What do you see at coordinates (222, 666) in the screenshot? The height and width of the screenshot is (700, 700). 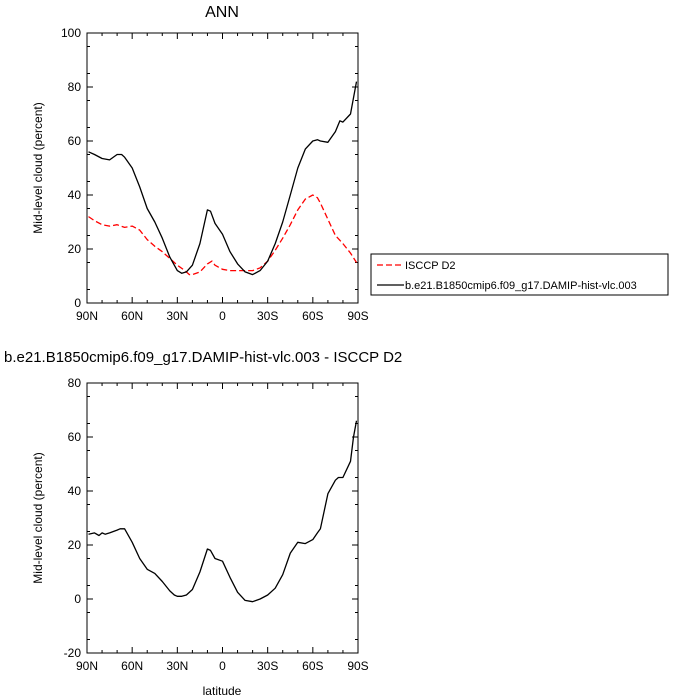 I see `bottom-x-tick-label: 0` at bounding box center [222, 666].